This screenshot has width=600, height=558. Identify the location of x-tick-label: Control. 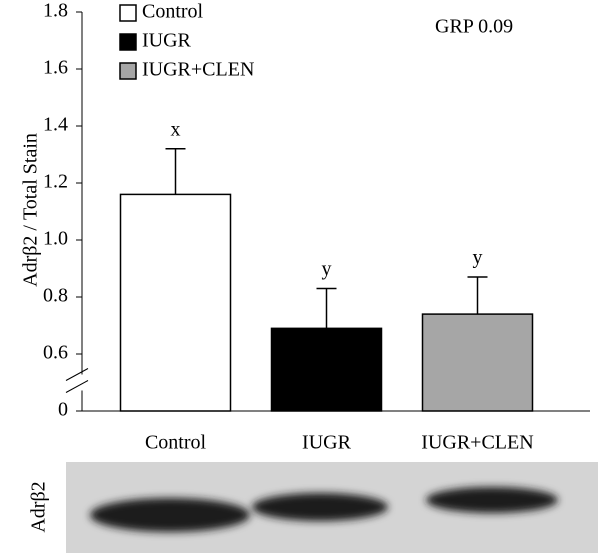
(176, 443).